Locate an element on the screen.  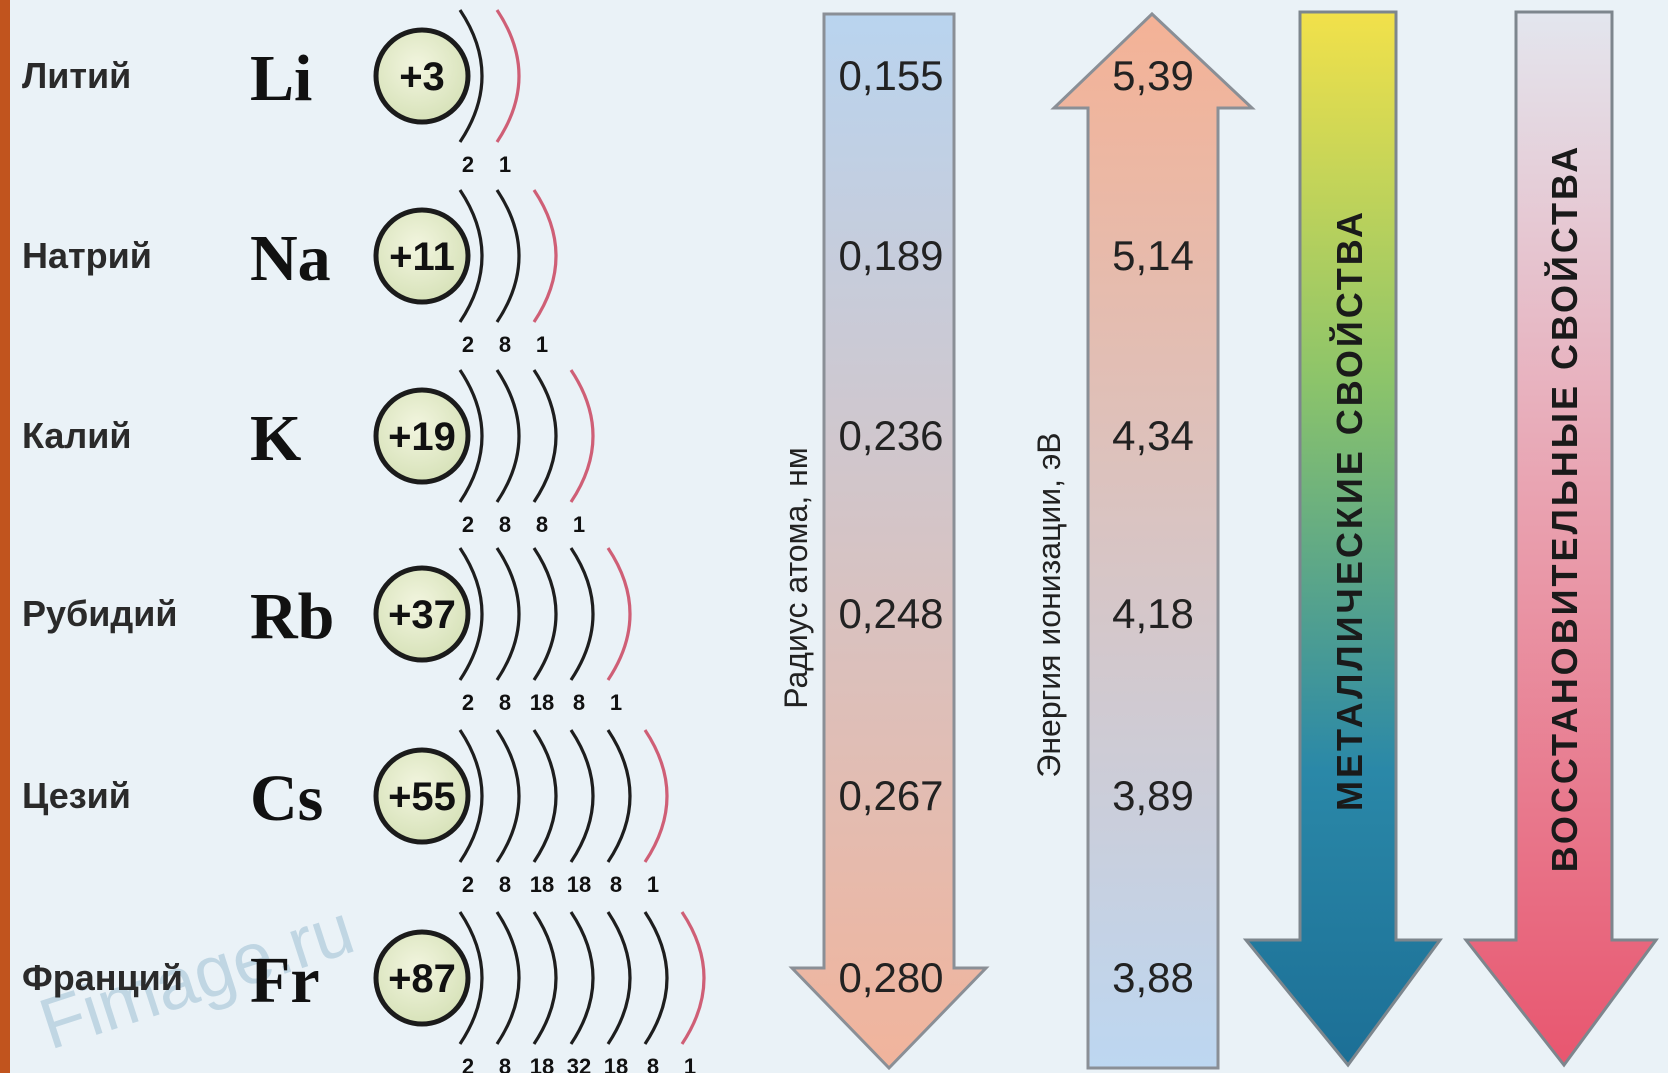
reducing-properties-arrow: ВОССТАНОВИТЕЛЬНЫЕ СВОЙСТВА is located at coordinates (1560, 539).